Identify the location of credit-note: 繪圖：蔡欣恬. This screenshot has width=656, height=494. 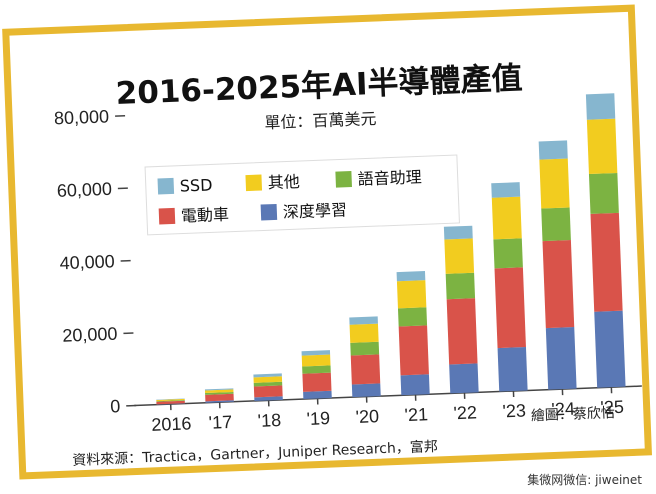
(573, 414).